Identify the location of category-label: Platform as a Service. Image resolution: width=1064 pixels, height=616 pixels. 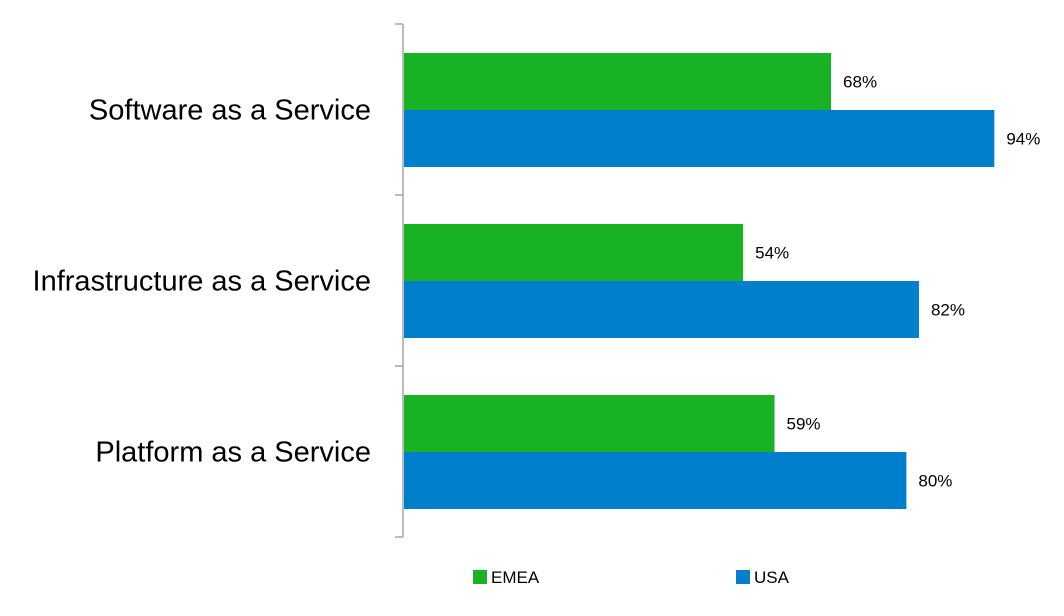
(233, 453).